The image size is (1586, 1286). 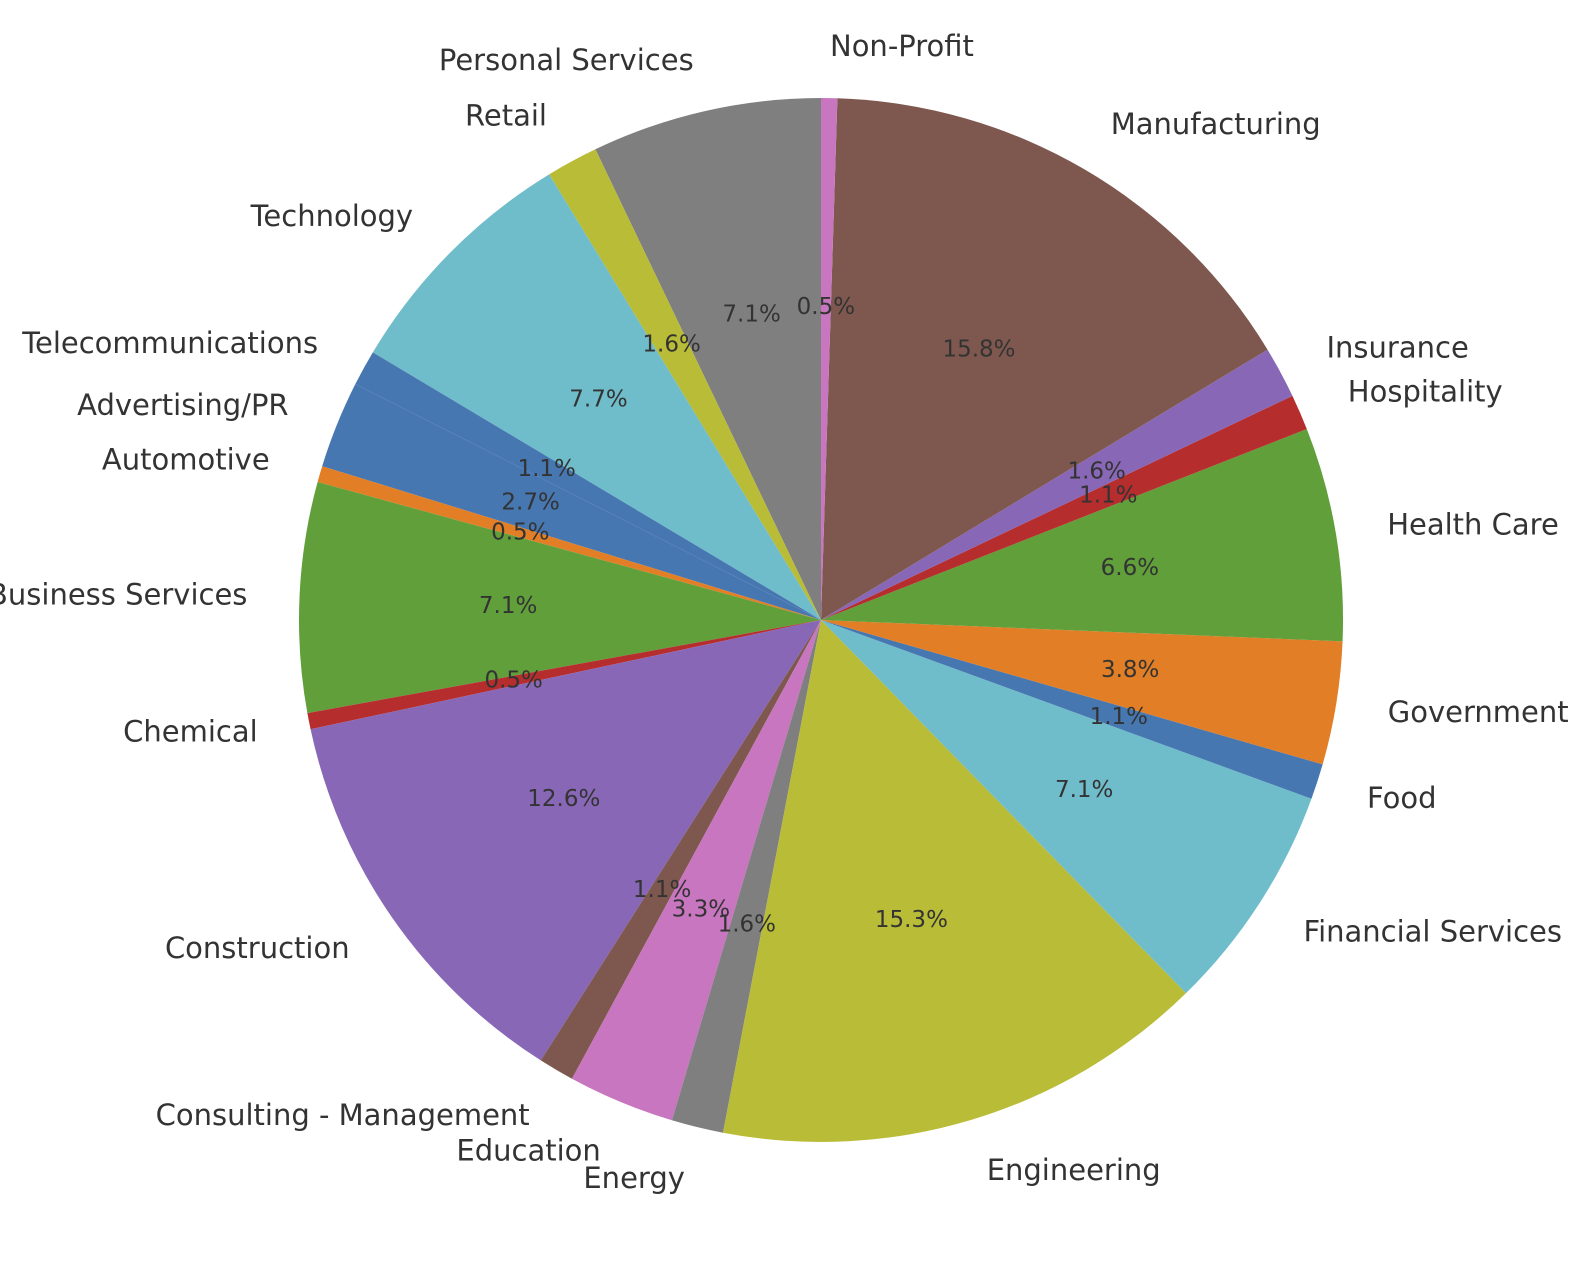 What do you see at coordinates (528, 1150) in the screenshot?
I see `category-label-education: Education` at bounding box center [528, 1150].